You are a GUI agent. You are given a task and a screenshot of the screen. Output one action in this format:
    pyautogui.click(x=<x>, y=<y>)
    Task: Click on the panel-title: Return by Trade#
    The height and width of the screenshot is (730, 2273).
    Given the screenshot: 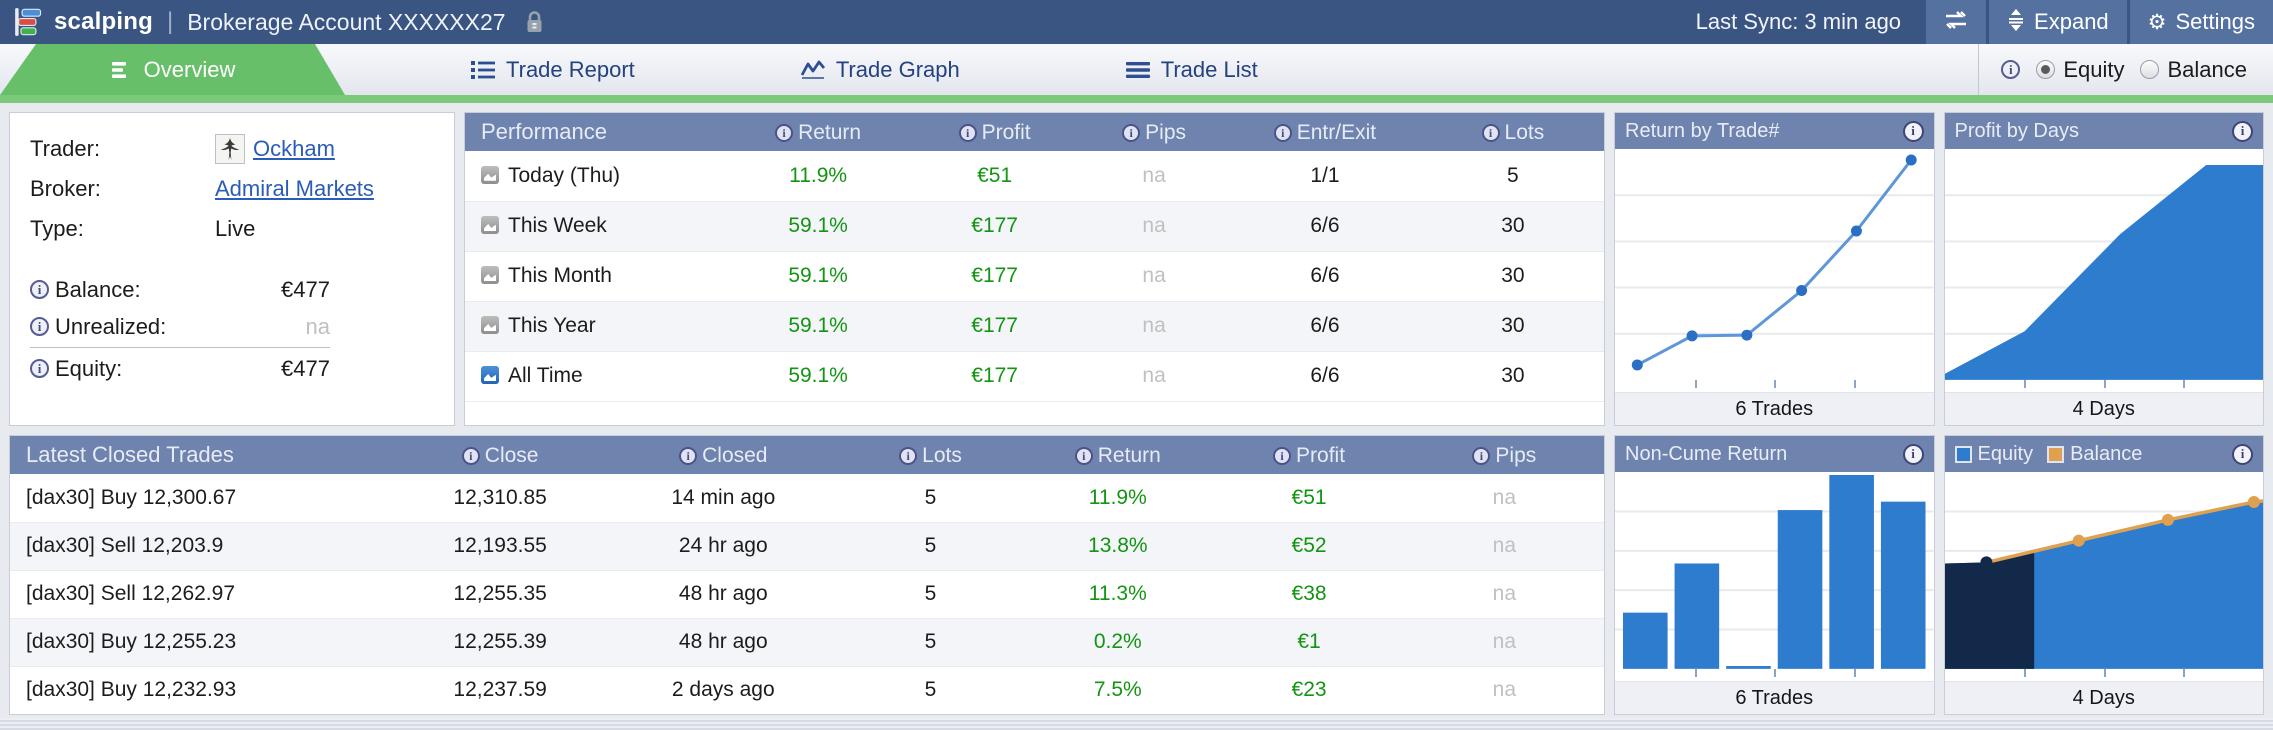 What is the action you would take?
    pyautogui.click(x=1702, y=130)
    